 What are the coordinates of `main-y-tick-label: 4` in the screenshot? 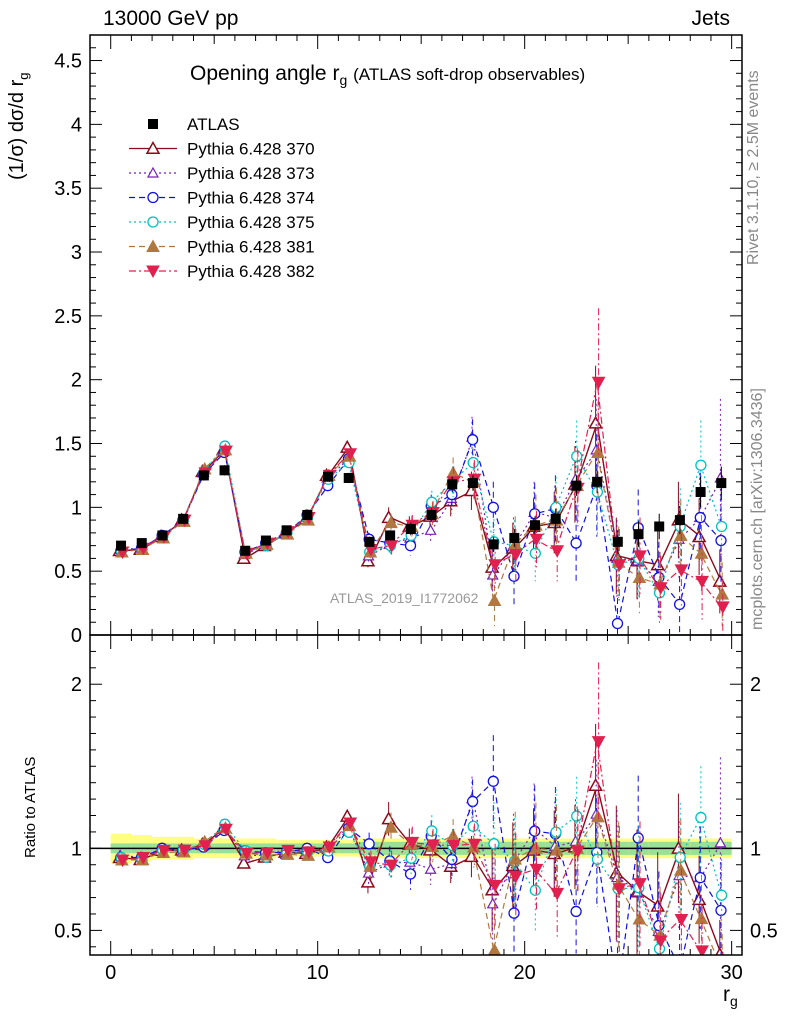 It's located at (76, 125).